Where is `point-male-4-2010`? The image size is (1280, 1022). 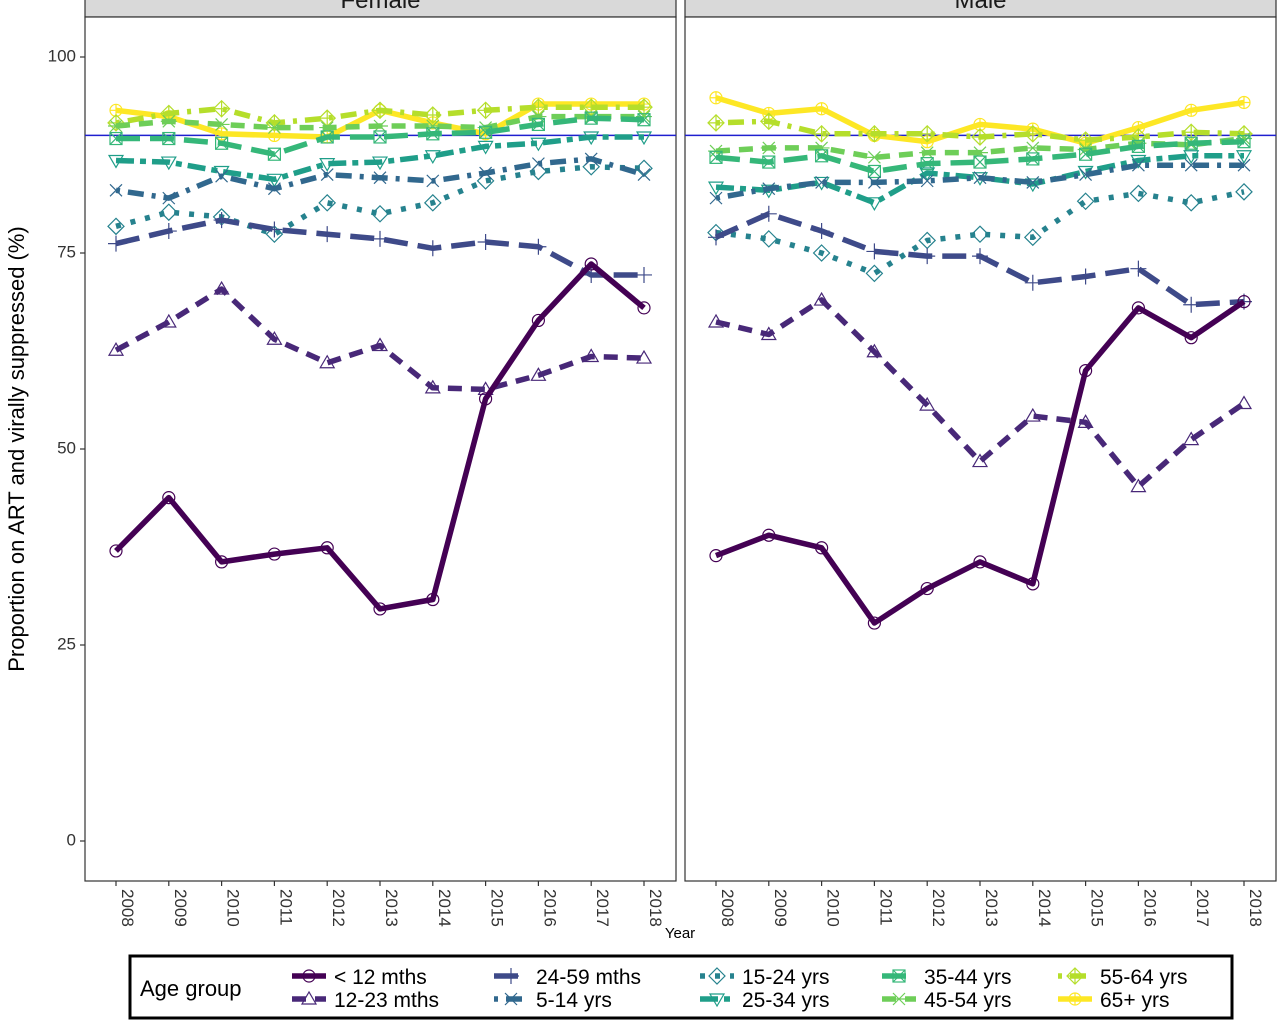 point-male-4-2010 is located at coordinates (821, 253).